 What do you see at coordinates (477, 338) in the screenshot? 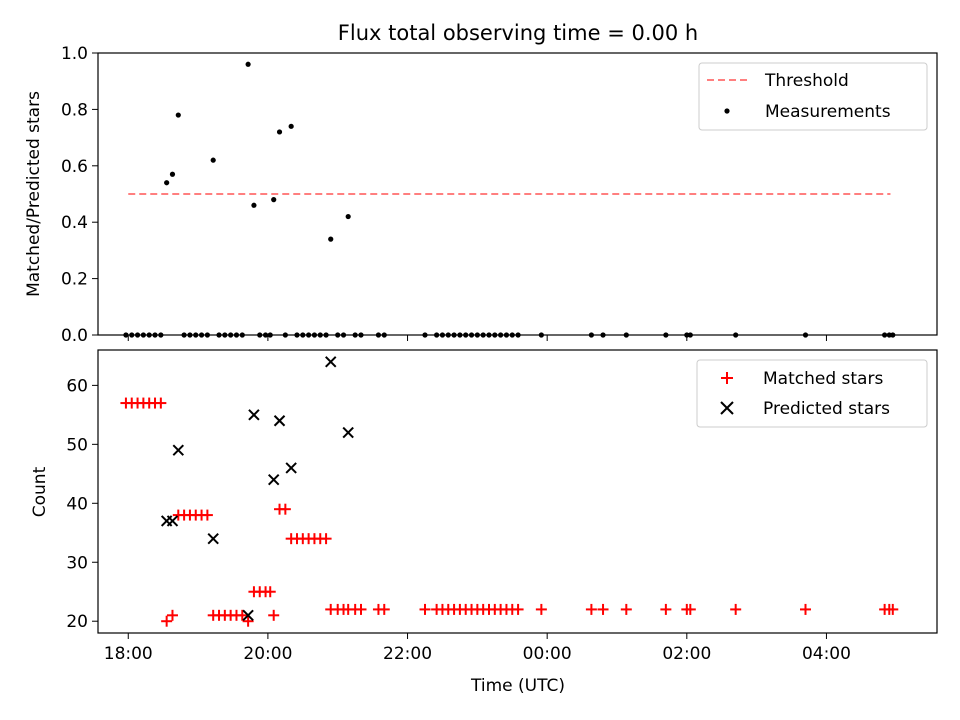
I see `ratio-x-axis` at bounding box center [477, 338].